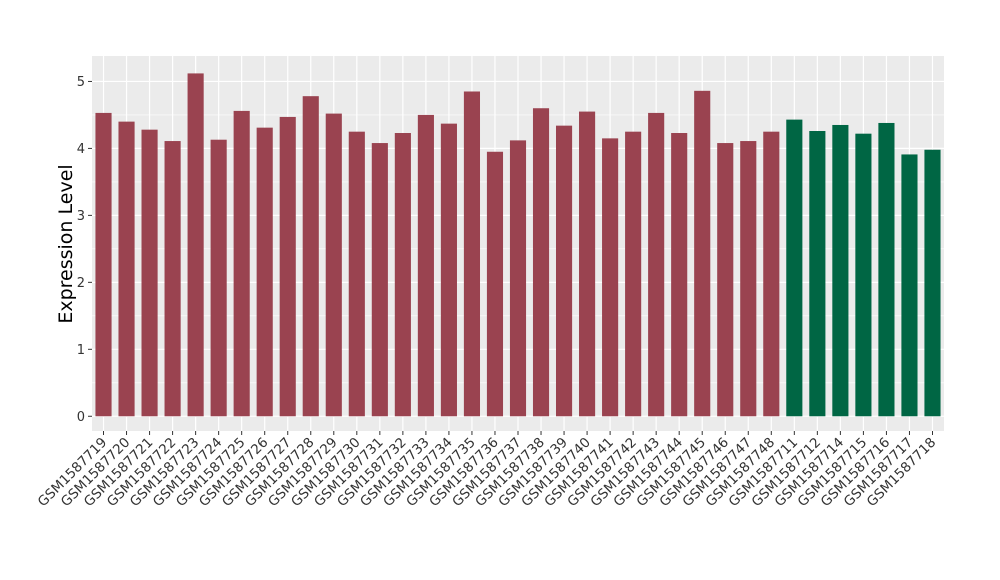 The height and width of the screenshot is (580, 1000). I want to click on bar-GSM1587729, so click(333, 265).